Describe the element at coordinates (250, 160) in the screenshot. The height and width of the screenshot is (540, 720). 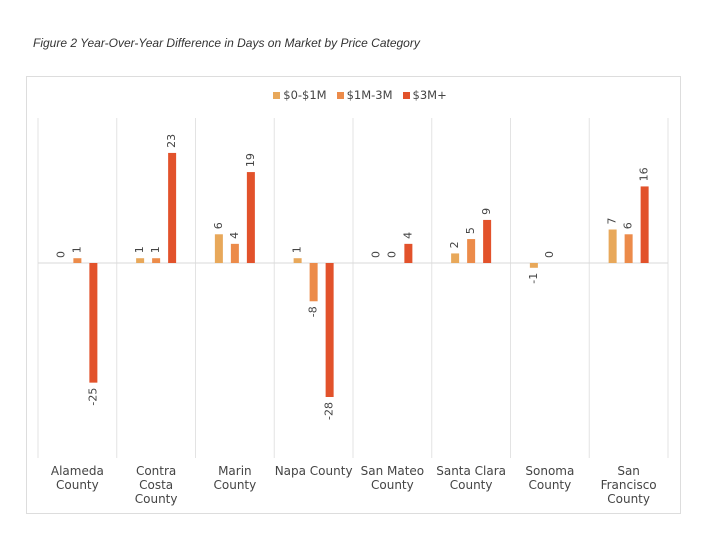
I see `data-label: 19` at that location.